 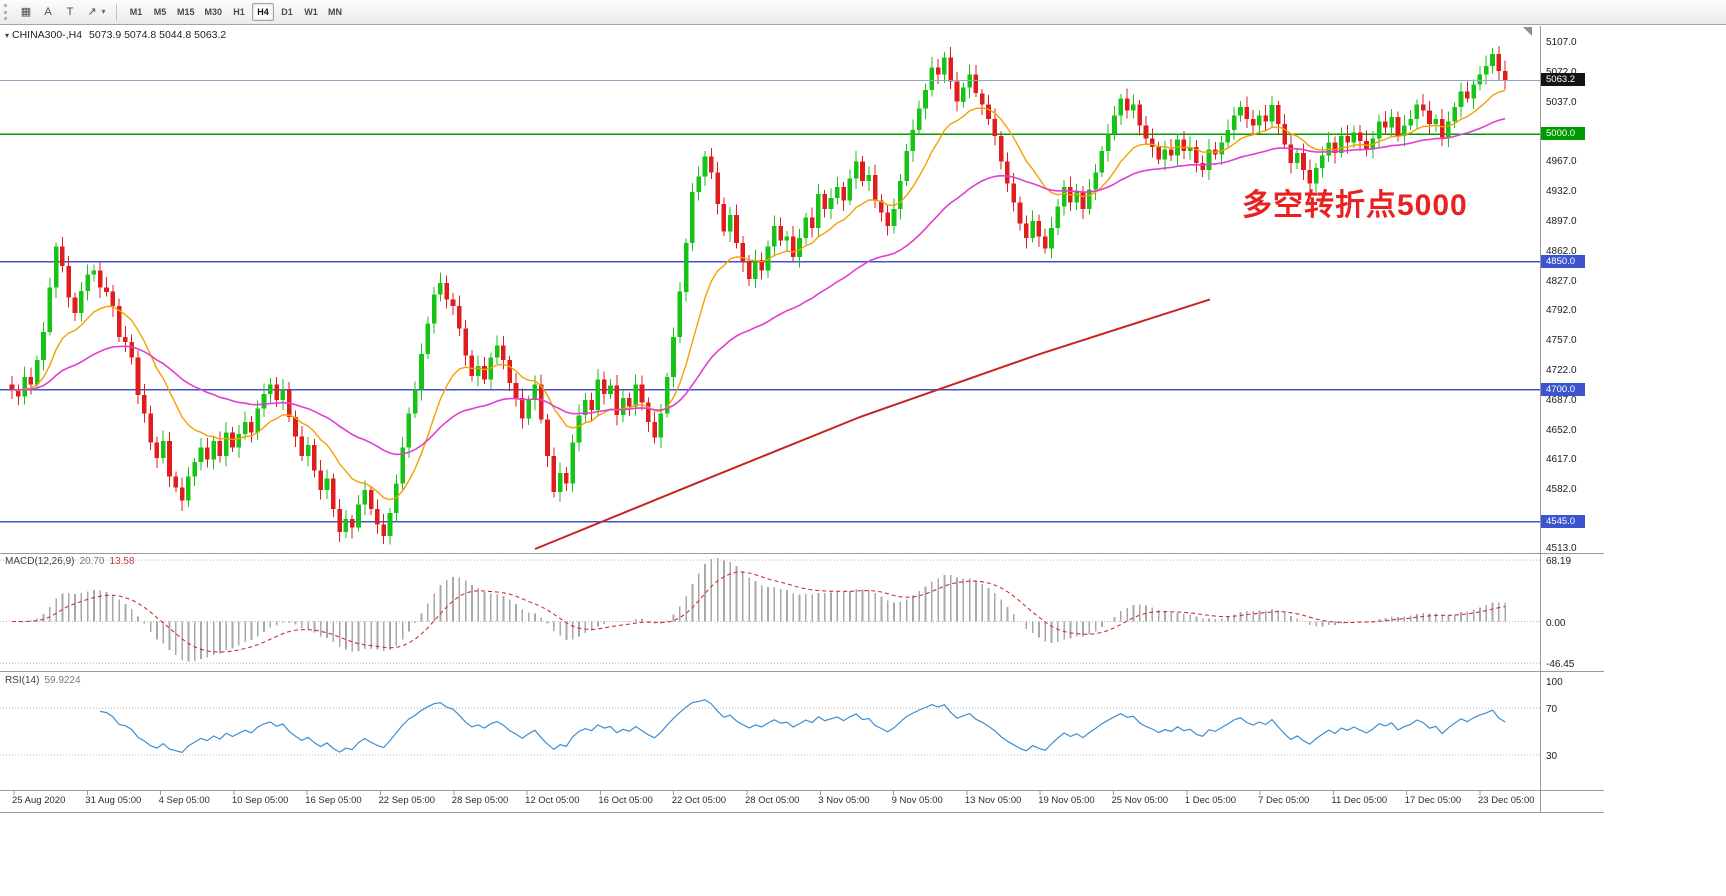 I want to click on draw-tool-icon: ↗, so click(x=92, y=12).